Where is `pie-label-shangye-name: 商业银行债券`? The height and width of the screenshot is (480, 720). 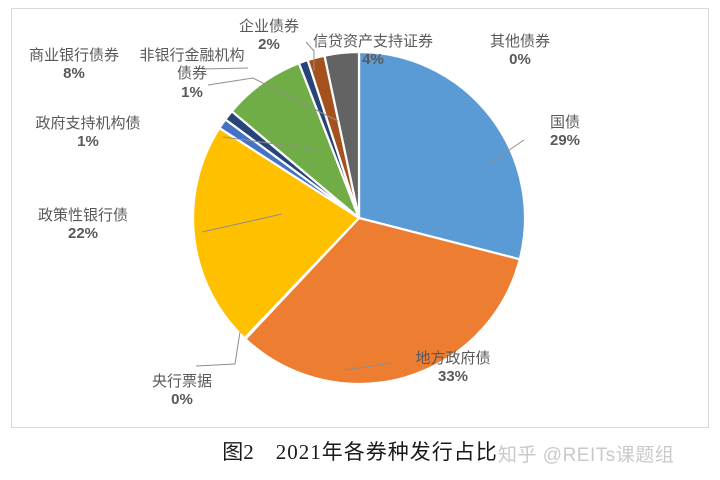
pie-label-shangye-name: 商业银行债券 is located at coordinates (73, 56).